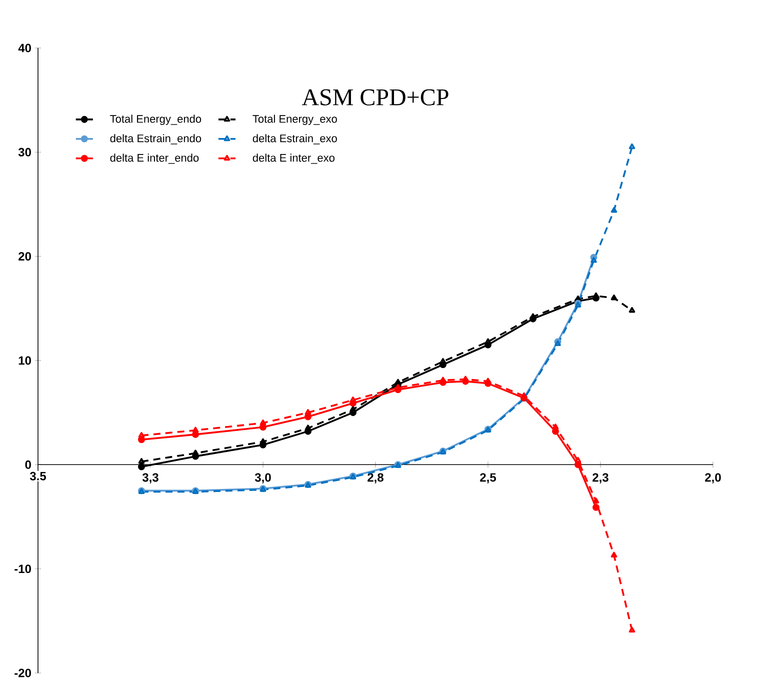 Image resolution: width=761 pixels, height=691 pixels. Describe the element at coordinates (262, 478) in the screenshot. I see `x-tick-label: 3,0` at that location.